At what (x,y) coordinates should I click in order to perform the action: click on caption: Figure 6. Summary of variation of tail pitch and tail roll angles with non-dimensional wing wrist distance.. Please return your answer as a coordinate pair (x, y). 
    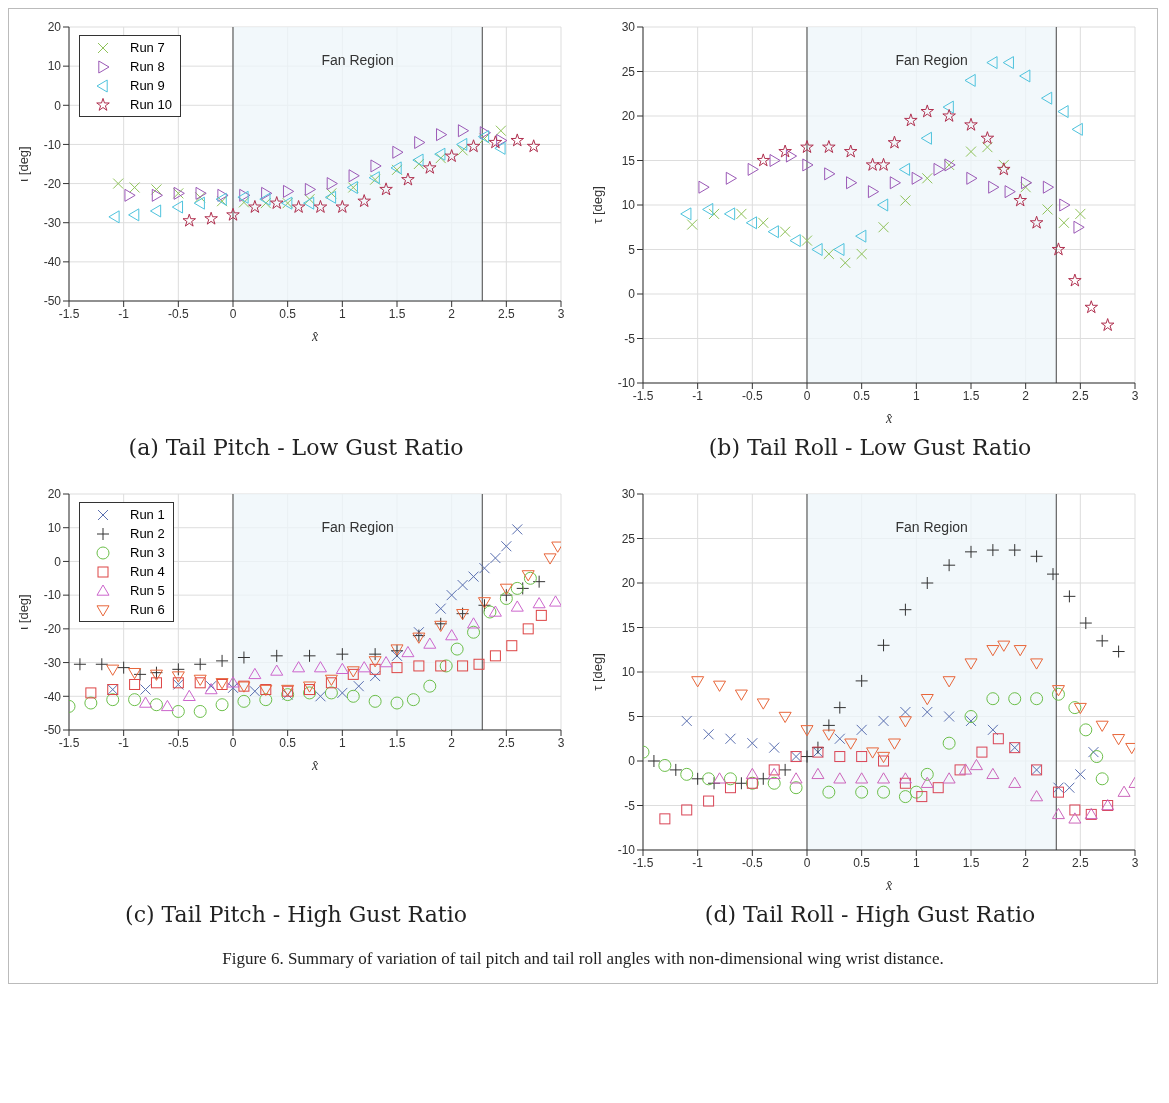
    Looking at the image, I should click on (583, 959).